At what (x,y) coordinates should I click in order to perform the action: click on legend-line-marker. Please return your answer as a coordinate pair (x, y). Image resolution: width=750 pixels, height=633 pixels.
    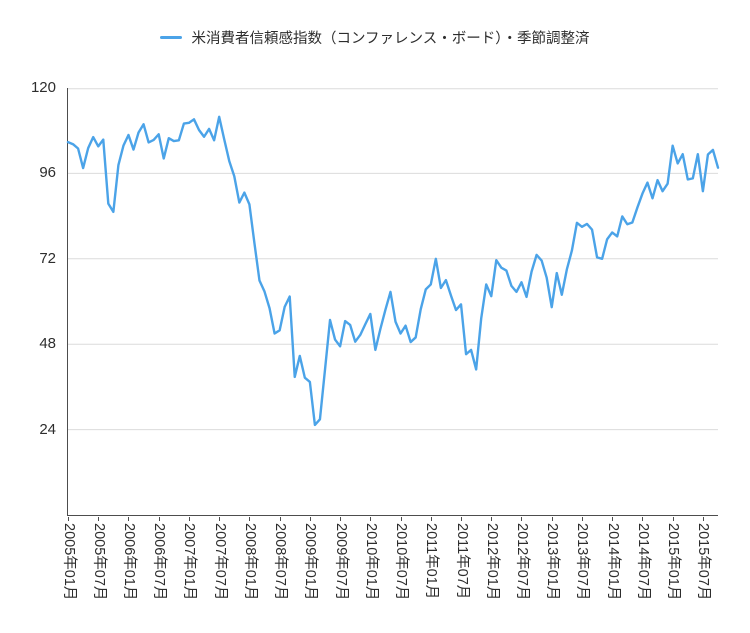
    Looking at the image, I should click on (171, 37).